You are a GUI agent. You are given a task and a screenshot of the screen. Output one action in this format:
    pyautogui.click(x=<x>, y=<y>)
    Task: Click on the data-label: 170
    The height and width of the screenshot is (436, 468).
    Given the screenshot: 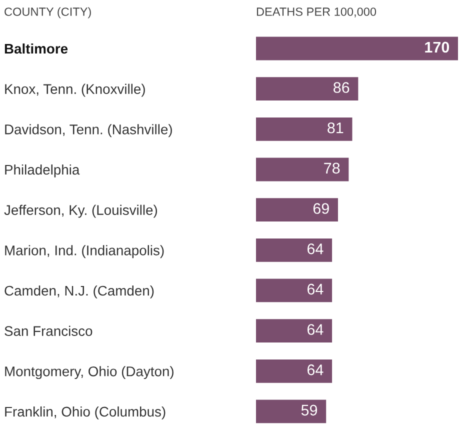 What is the action you would take?
    pyautogui.click(x=437, y=47)
    